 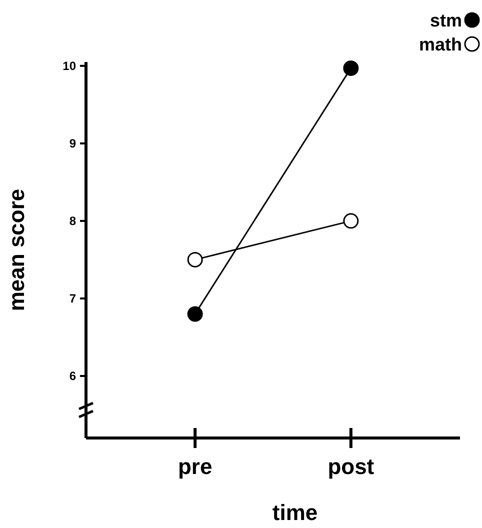 What do you see at coordinates (446, 20) in the screenshot?
I see `legend-label: stm` at bounding box center [446, 20].